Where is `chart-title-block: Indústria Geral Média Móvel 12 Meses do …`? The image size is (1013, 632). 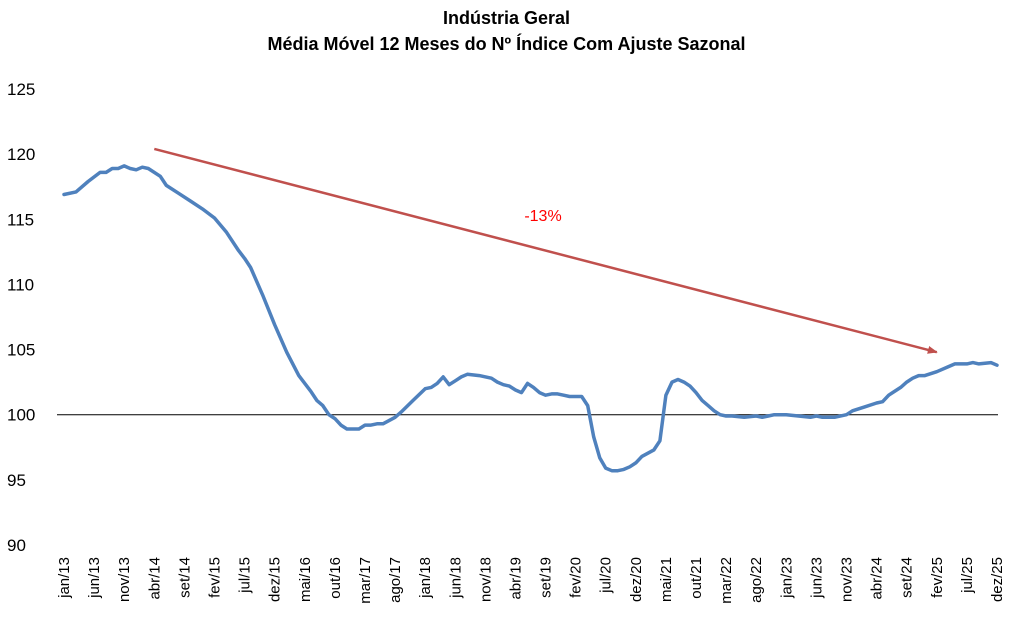
chart-title-block: Indústria Geral Média Móvel 12 Meses do … is located at coordinates (506, 31).